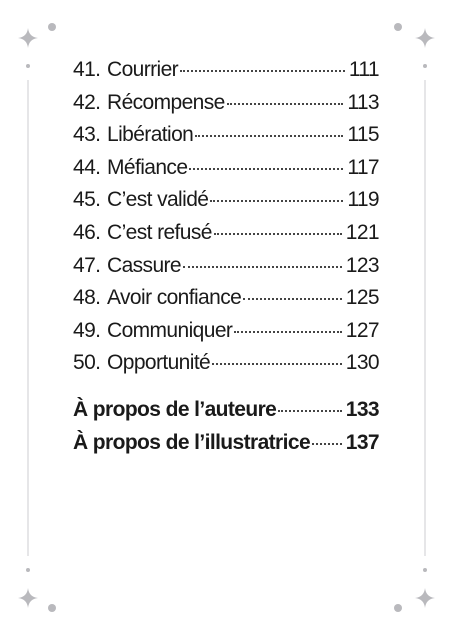 The height and width of the screenshot is (635, 450). I want to click on page-number: 121, so click(362, 232).